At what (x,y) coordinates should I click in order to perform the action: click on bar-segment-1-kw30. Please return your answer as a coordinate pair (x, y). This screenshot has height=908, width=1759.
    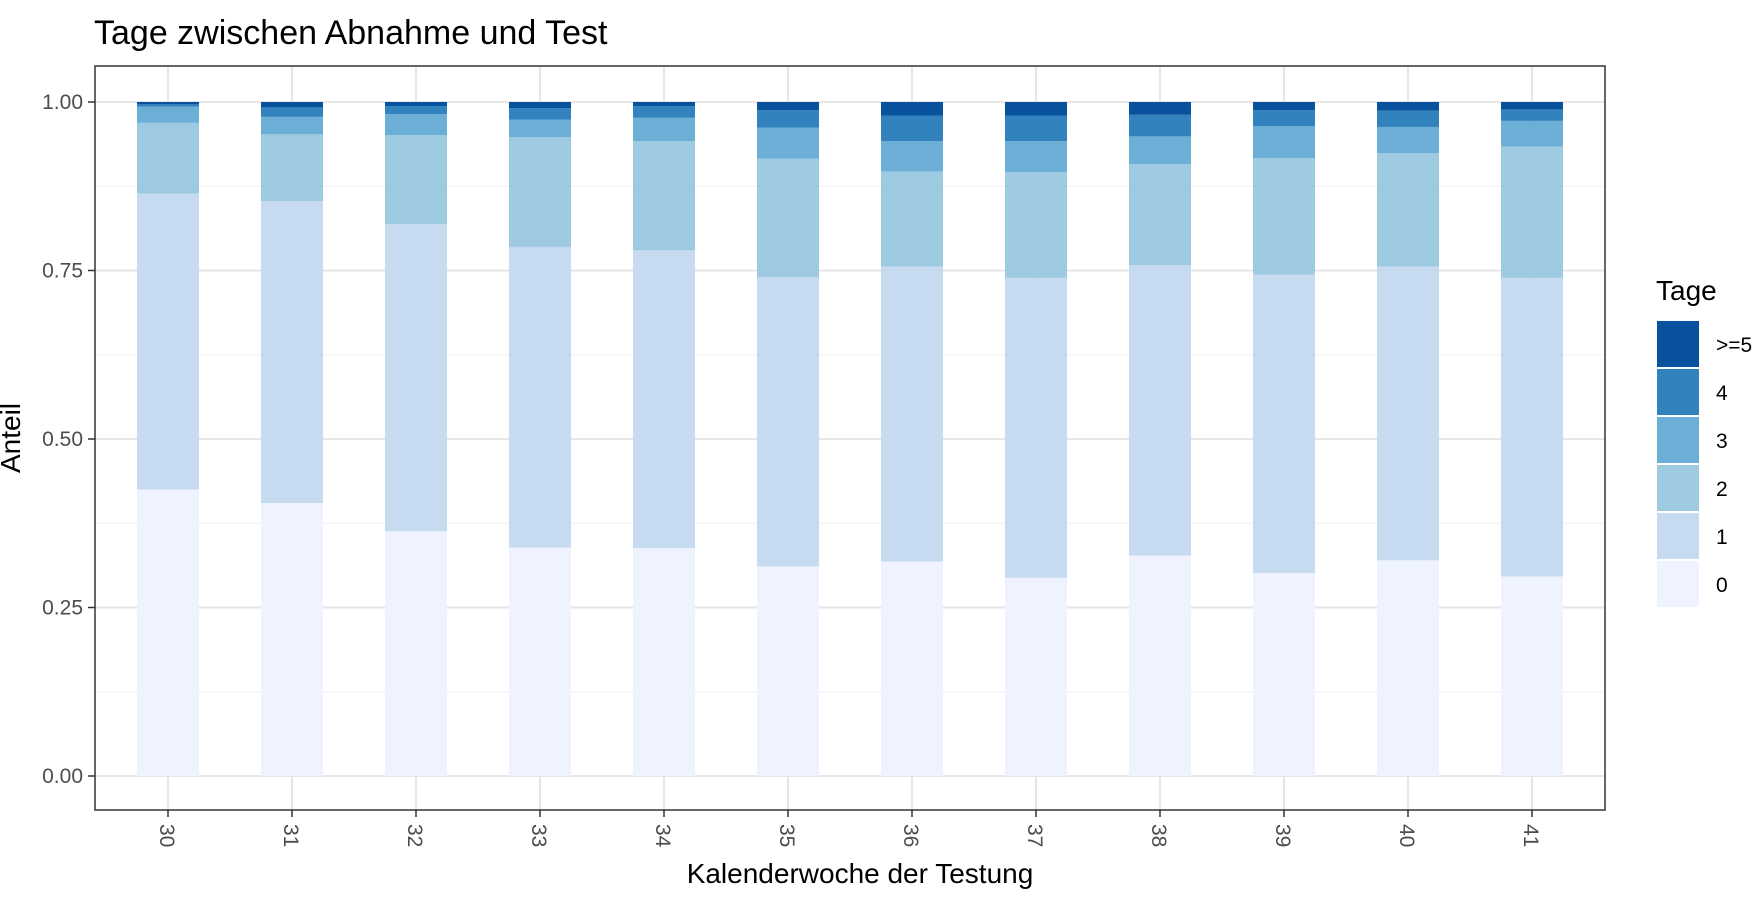
    Looking at the image, I should click on (168, 341).